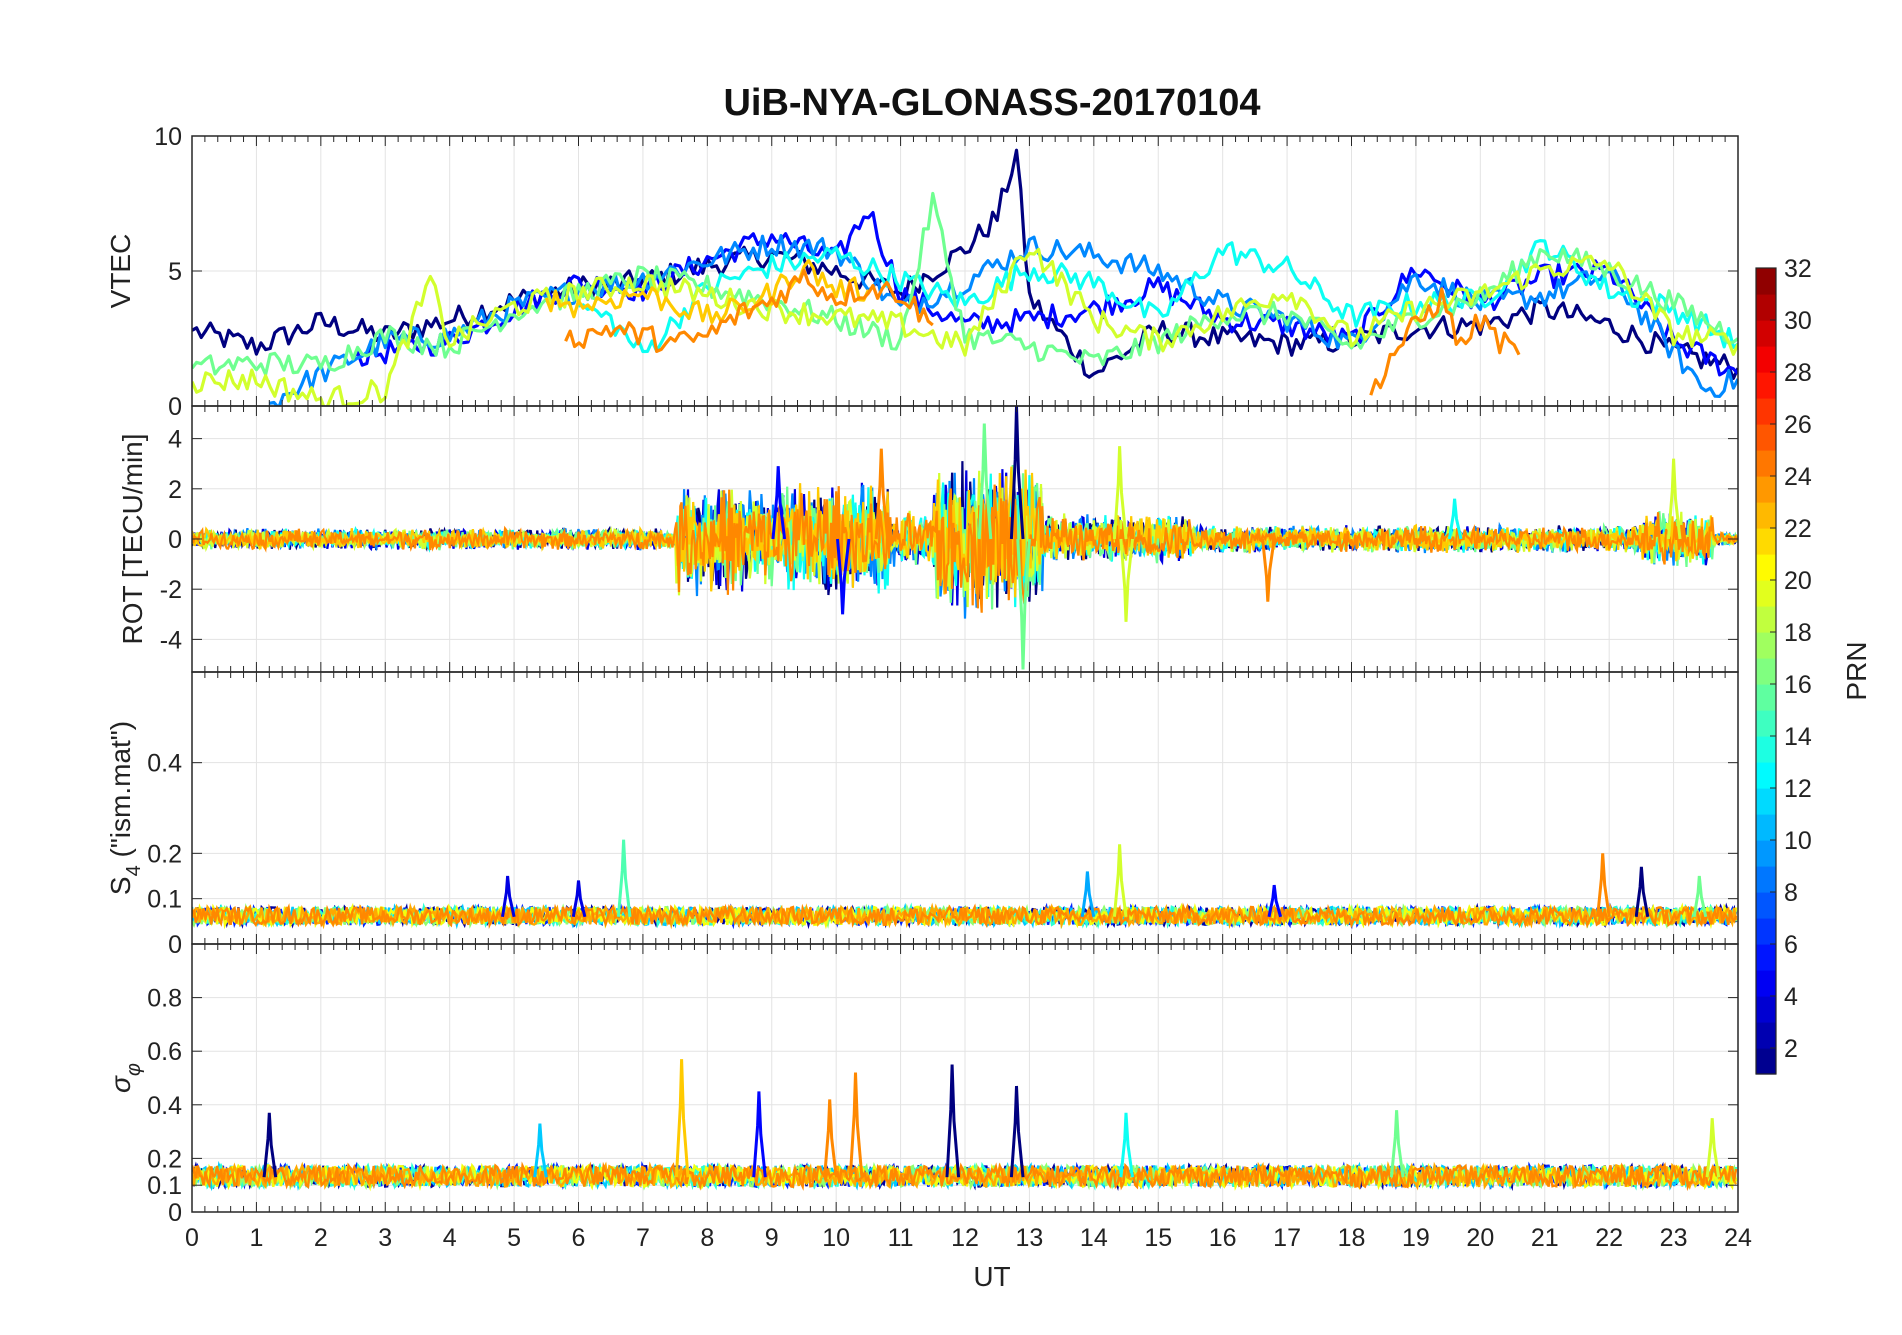 The width and height of the screenshot is (1902, 1335). What do you see at coordinates (1609, 1238) in the screenshot?
I see `x-tick-label-22: 22` at bounding box center [1609, 1238].